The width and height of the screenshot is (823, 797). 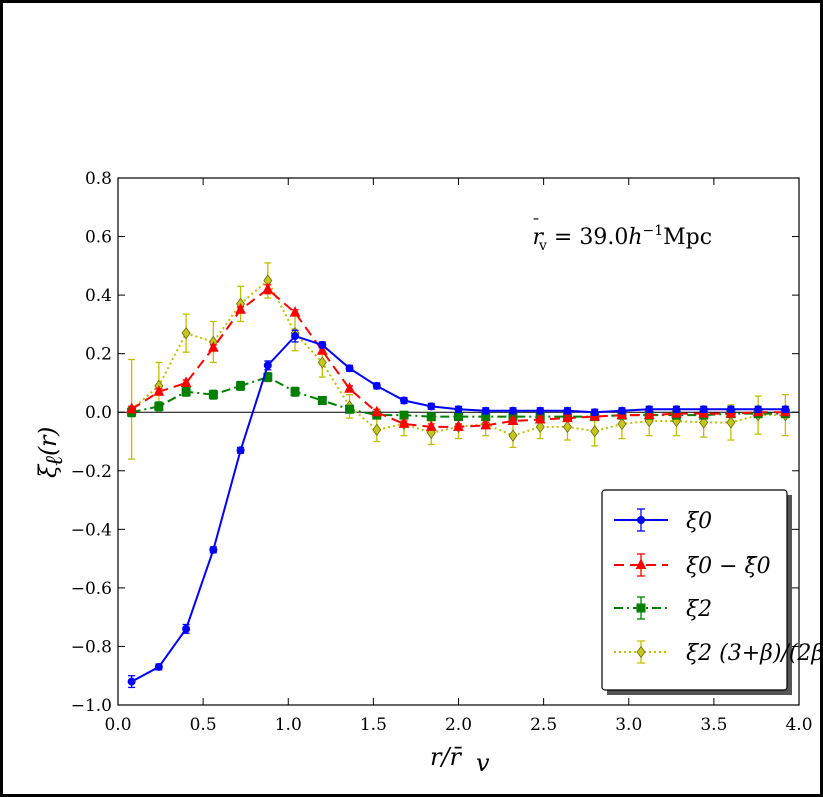 What do you see at coordinates (48, 451) in the screenshot?
I see `y-axis-label-arg: (` at bounding box center [48, 451].